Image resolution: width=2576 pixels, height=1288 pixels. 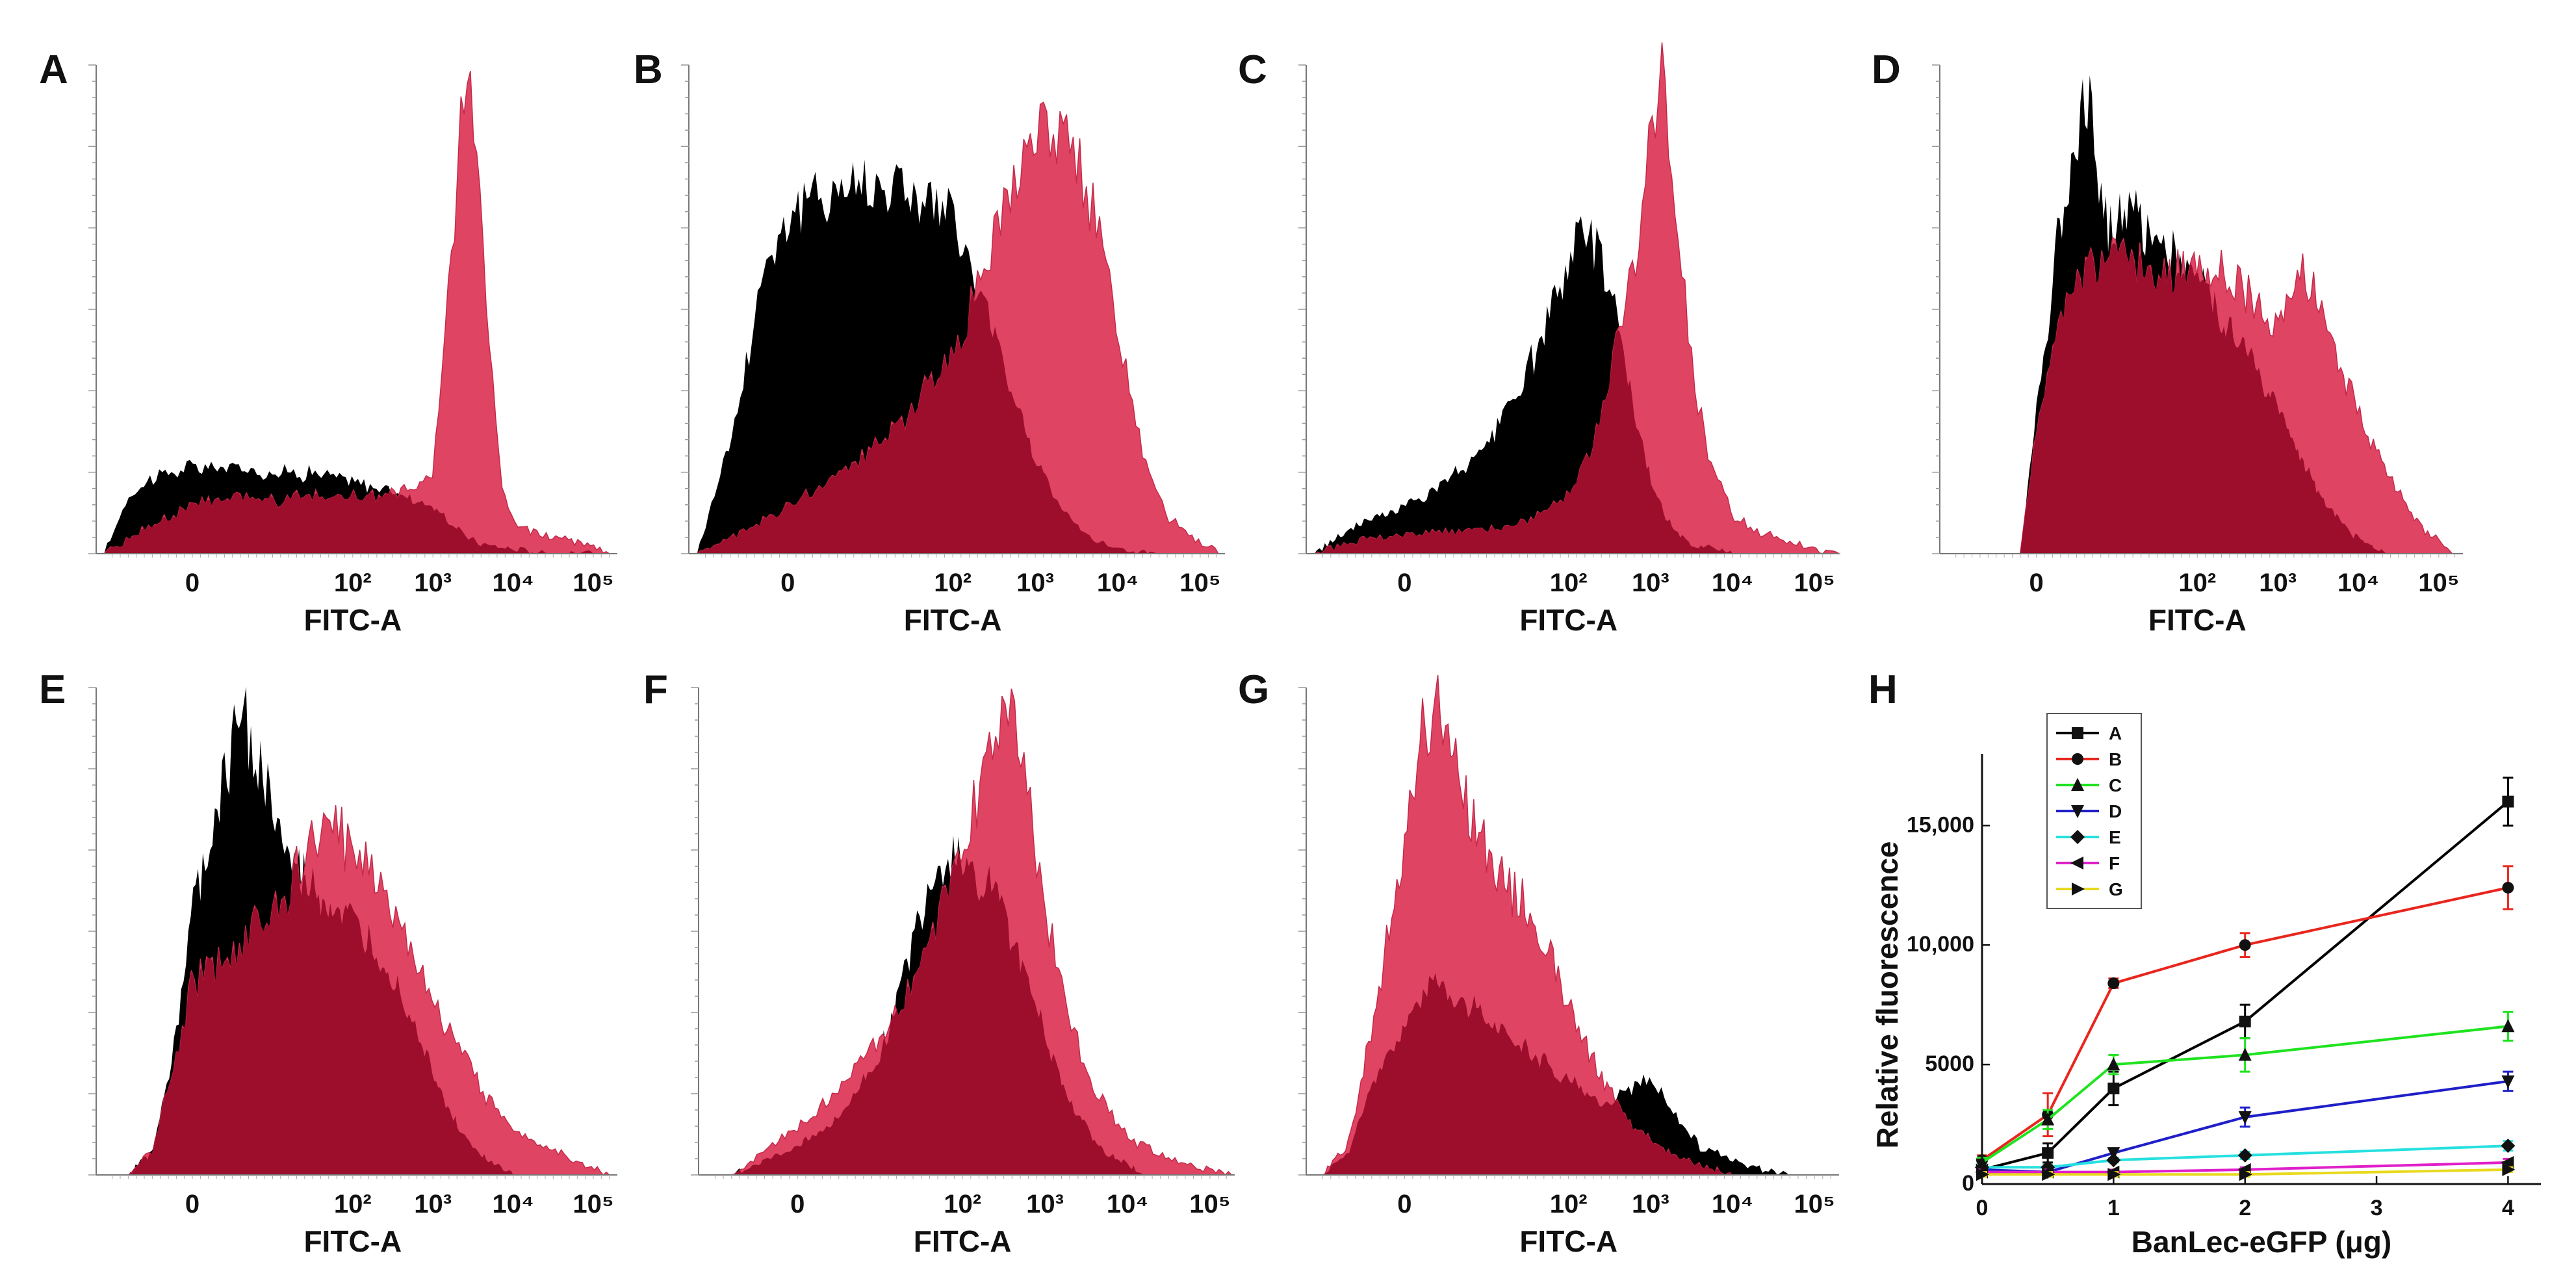 What do you see at coordinates (1941, 825) in the screenshot?
I see `y-tick-label: 15,000` at bounding box center [1941, 825].